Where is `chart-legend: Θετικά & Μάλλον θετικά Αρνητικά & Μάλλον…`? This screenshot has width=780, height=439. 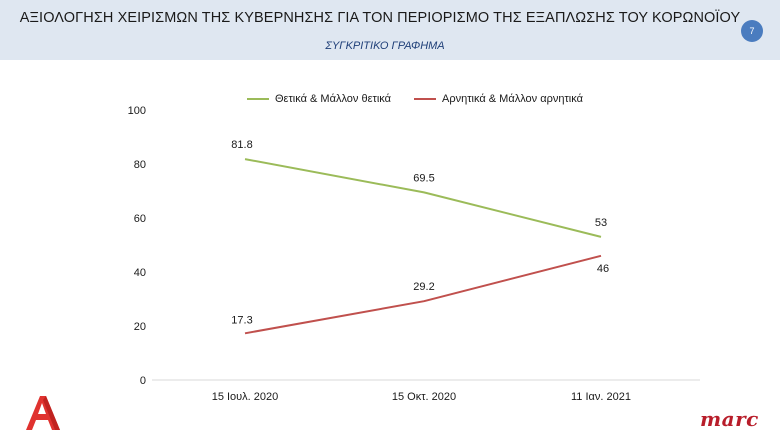
chart-legend: Θετικά & Μάλλον θετικά Αρνητικά & Μάλλον… is located at coordinates (390, 101).